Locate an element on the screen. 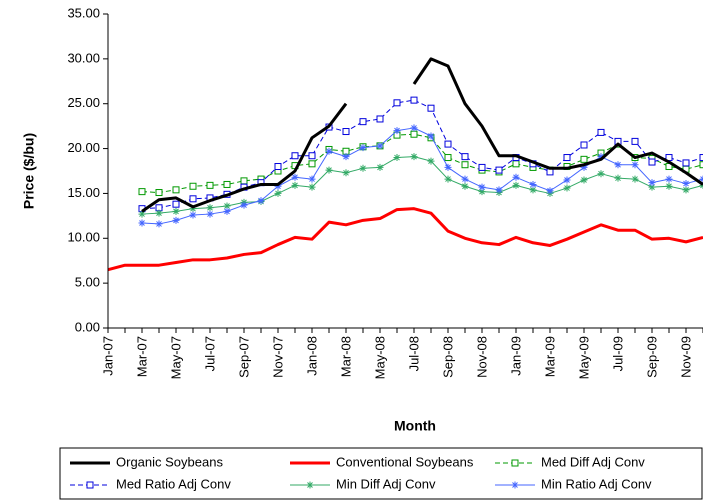  x-tick-label: Mar-07 is located at coordinates (141, 356).